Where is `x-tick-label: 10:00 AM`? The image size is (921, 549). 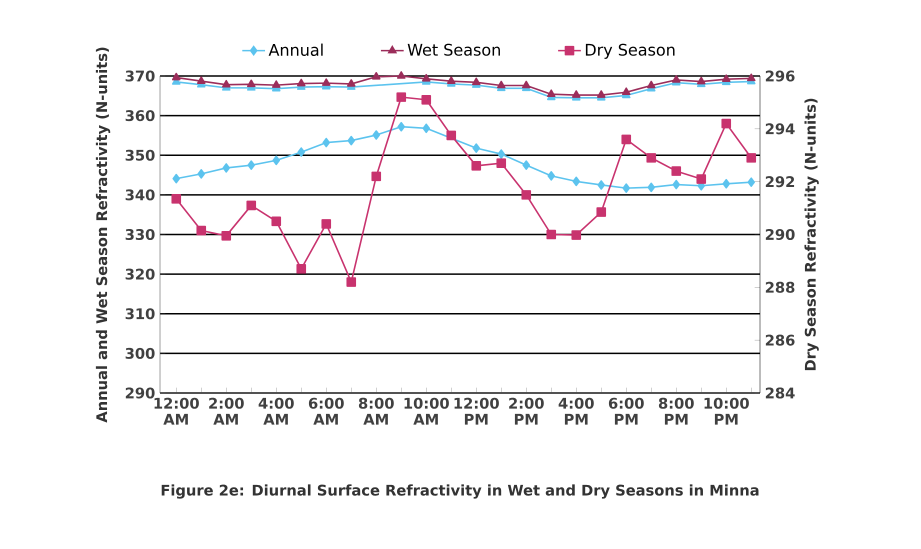
x-tick-label: 10:00 AM is located at coordinates (426, 411).